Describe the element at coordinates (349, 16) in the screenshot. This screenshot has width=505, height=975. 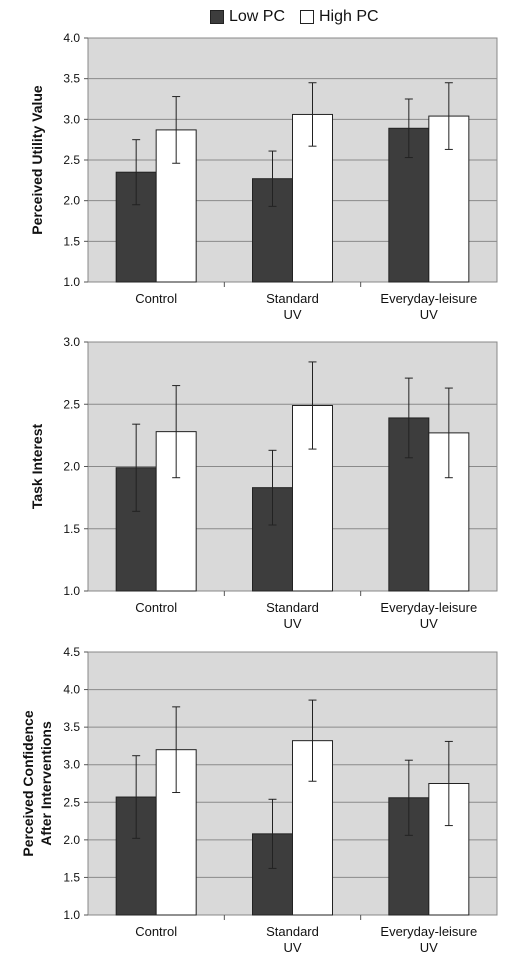
I see `legend-label-high-pc: High PC` at that location.